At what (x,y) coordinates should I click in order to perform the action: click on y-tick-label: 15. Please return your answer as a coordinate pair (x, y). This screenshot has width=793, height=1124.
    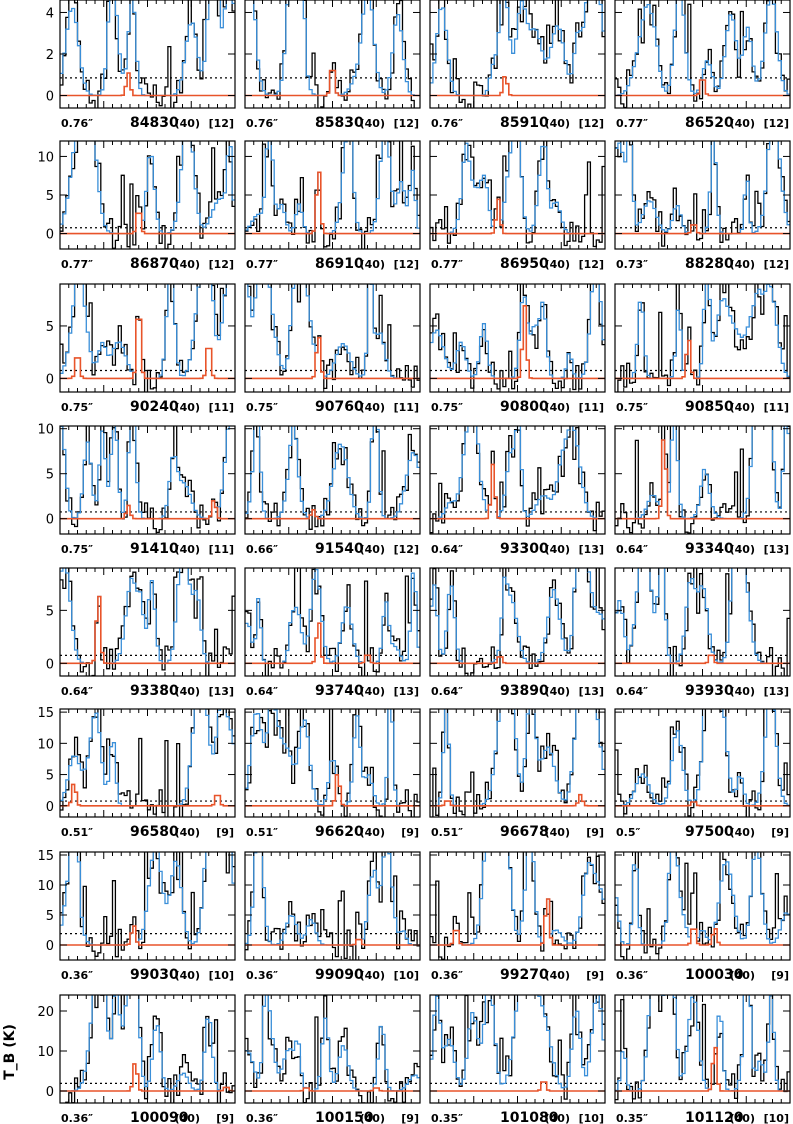
    Looking at the image, I should click on (45, 713).